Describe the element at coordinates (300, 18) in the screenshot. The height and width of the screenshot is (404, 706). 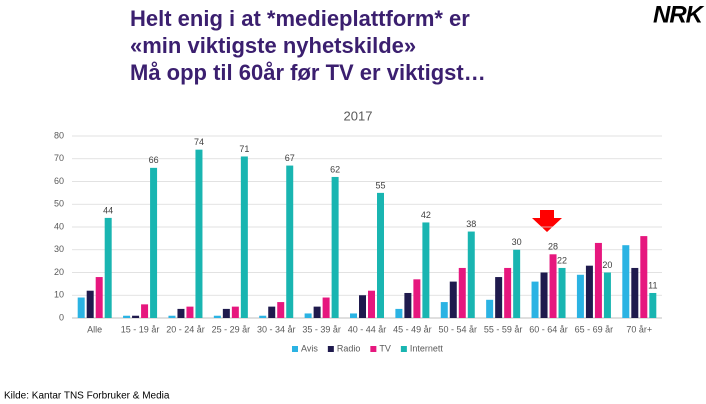
I see `title-line: Helt enig i at *medieplattform* er` at that location.